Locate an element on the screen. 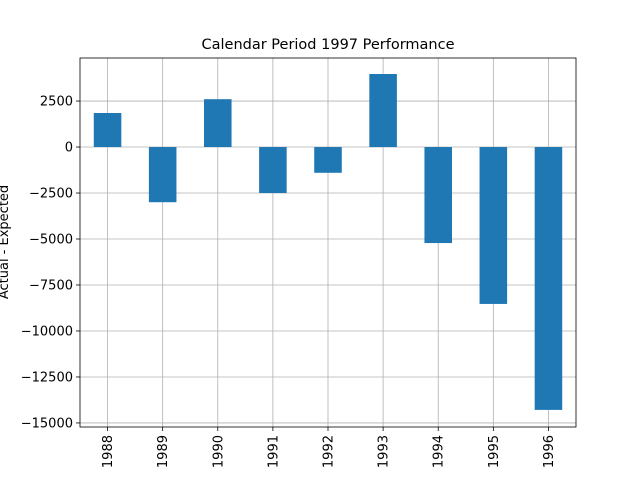  y-tick-label: −12500 is located at coordinates (47, 377).